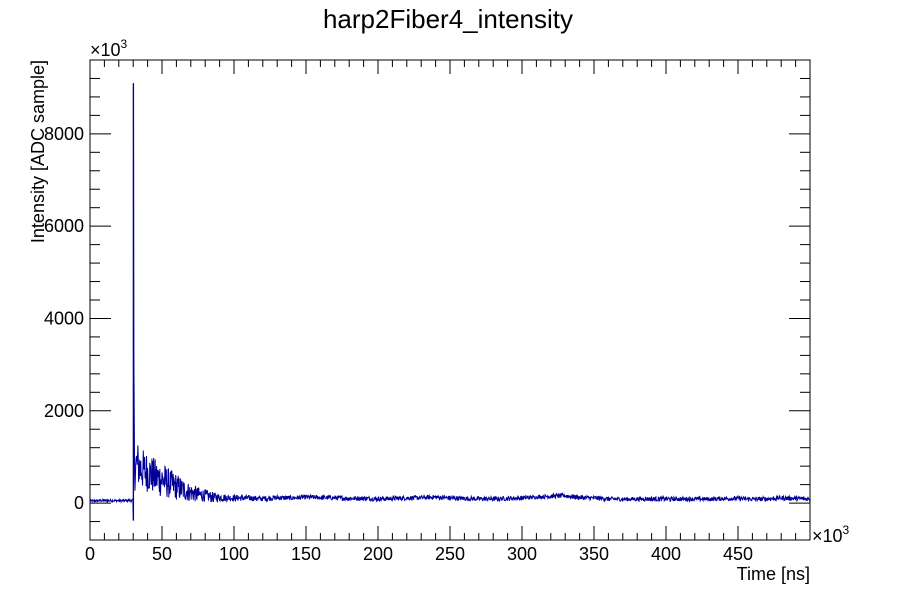 The width and height of the screenshot is (900, 600). I want to click on x-tick-label: 100, so click(234, 554).